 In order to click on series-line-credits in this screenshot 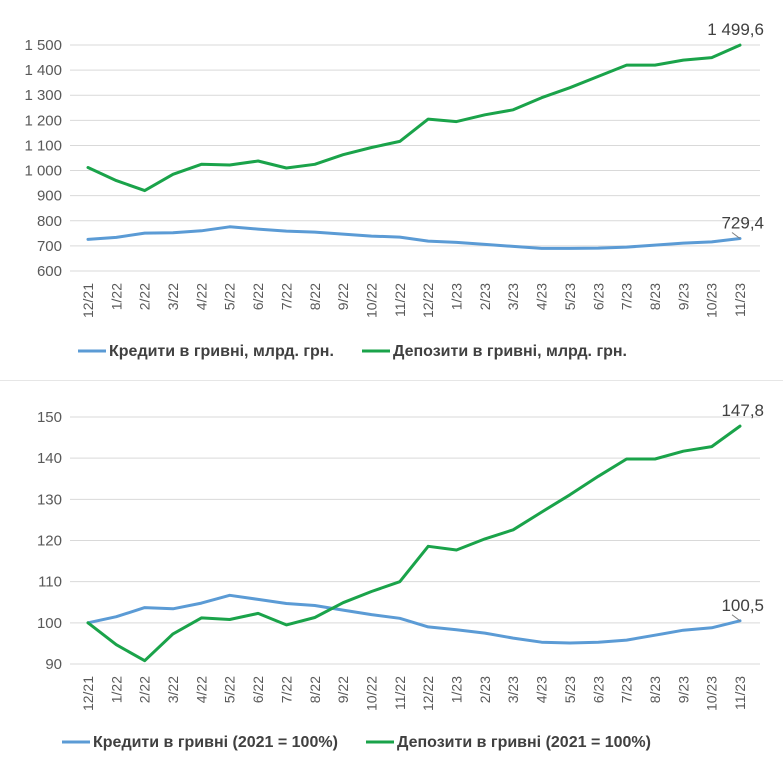, I will do `click(414, 237)`.